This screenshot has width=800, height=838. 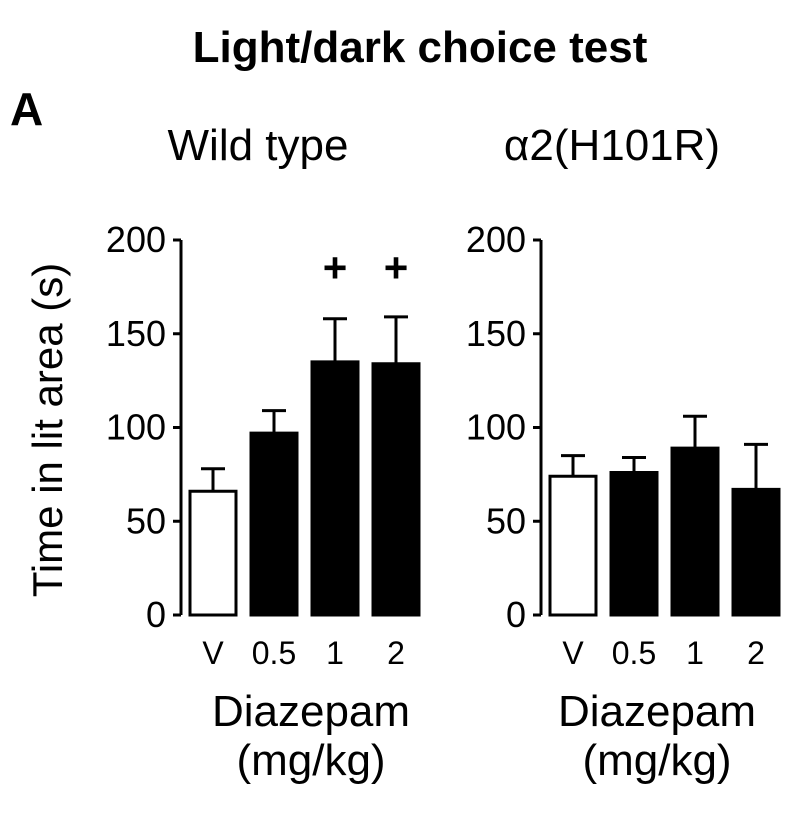 What do you see at coordinates (26, 109) in the screenshot?
I see `panel-letter: A` at bounding box center [26, 109].